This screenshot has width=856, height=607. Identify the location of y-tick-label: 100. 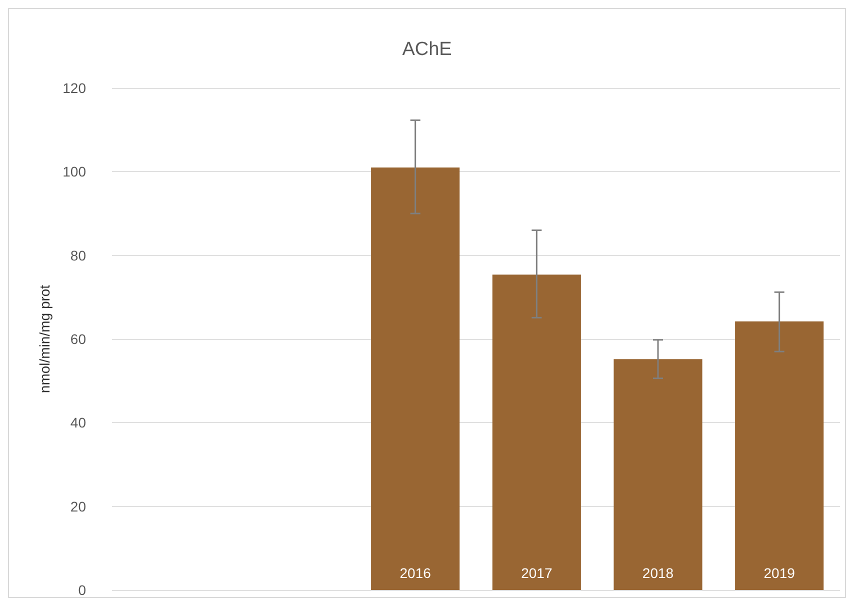
(74, 172).